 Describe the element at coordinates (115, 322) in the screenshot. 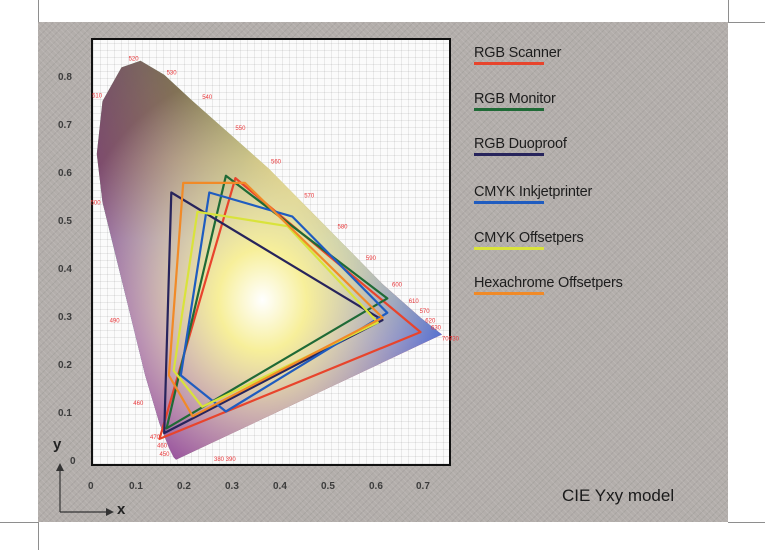

I see `wavelength-label: 490` at that location.